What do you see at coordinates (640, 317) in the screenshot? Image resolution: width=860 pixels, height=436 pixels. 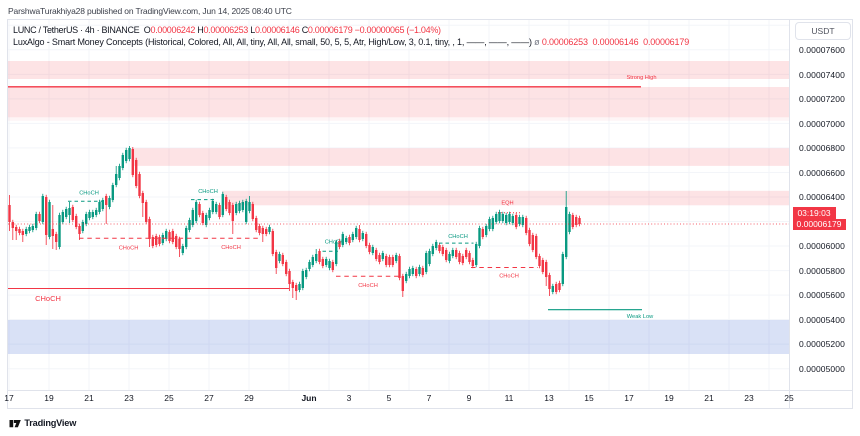 I see `svg-text: Weak Low` at bounding box center [640, 317].